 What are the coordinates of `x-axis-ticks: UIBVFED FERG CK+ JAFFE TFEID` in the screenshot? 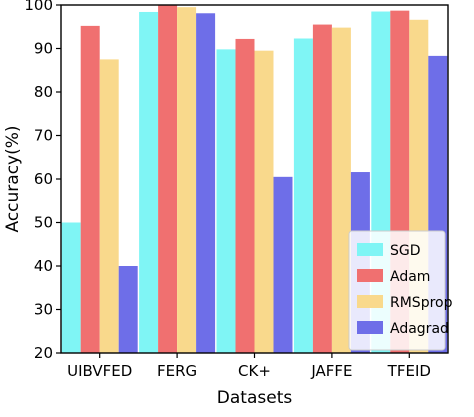 It's located at (249, 366).